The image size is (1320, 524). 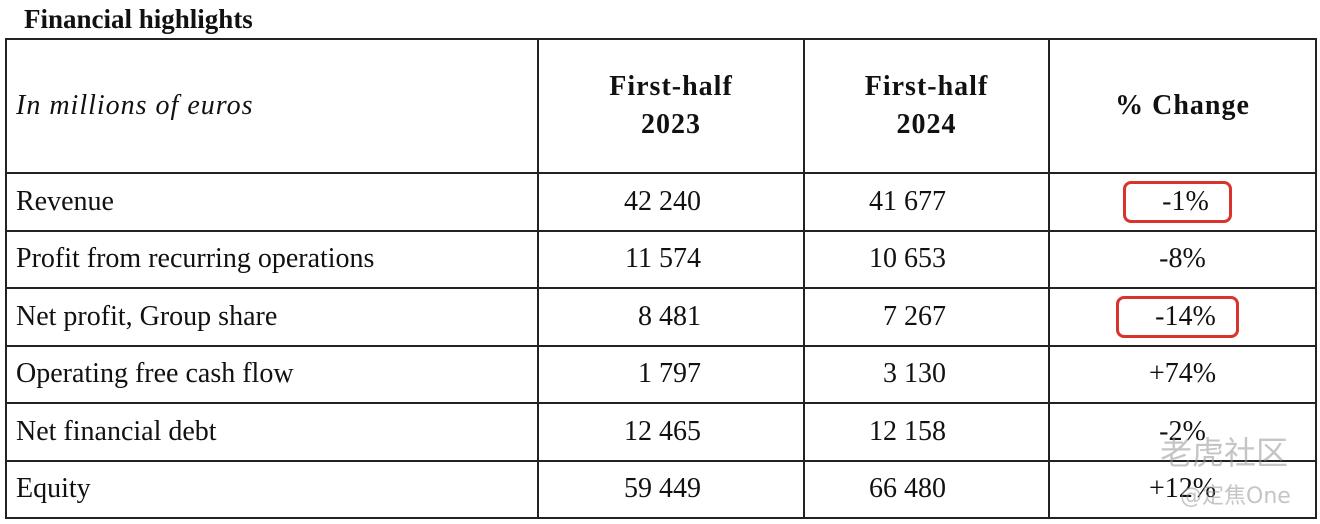 I want to click on cell: 42 240, so click(x=671, y=202).